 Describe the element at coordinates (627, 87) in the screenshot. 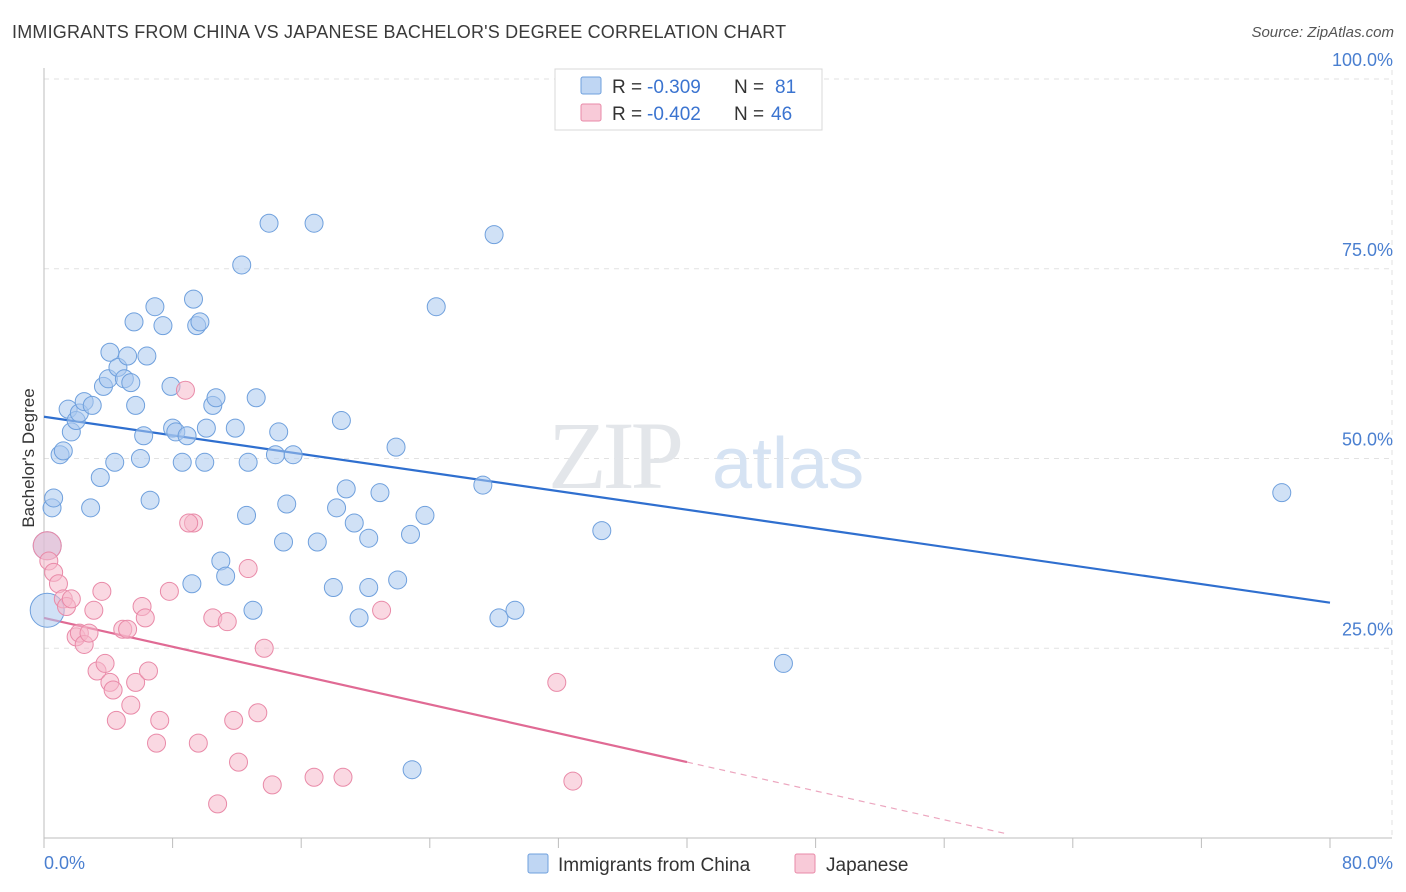

I see `legend-r-label: R =` at that location.